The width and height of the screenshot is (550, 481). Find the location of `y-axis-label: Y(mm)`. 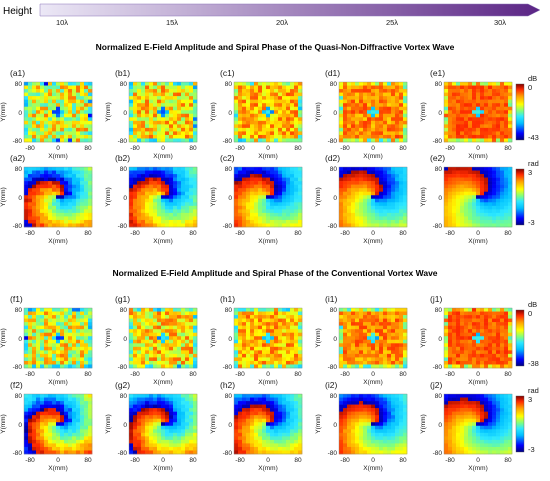

y-axis-label: Y(mm) is located at coordinates (423, 197).